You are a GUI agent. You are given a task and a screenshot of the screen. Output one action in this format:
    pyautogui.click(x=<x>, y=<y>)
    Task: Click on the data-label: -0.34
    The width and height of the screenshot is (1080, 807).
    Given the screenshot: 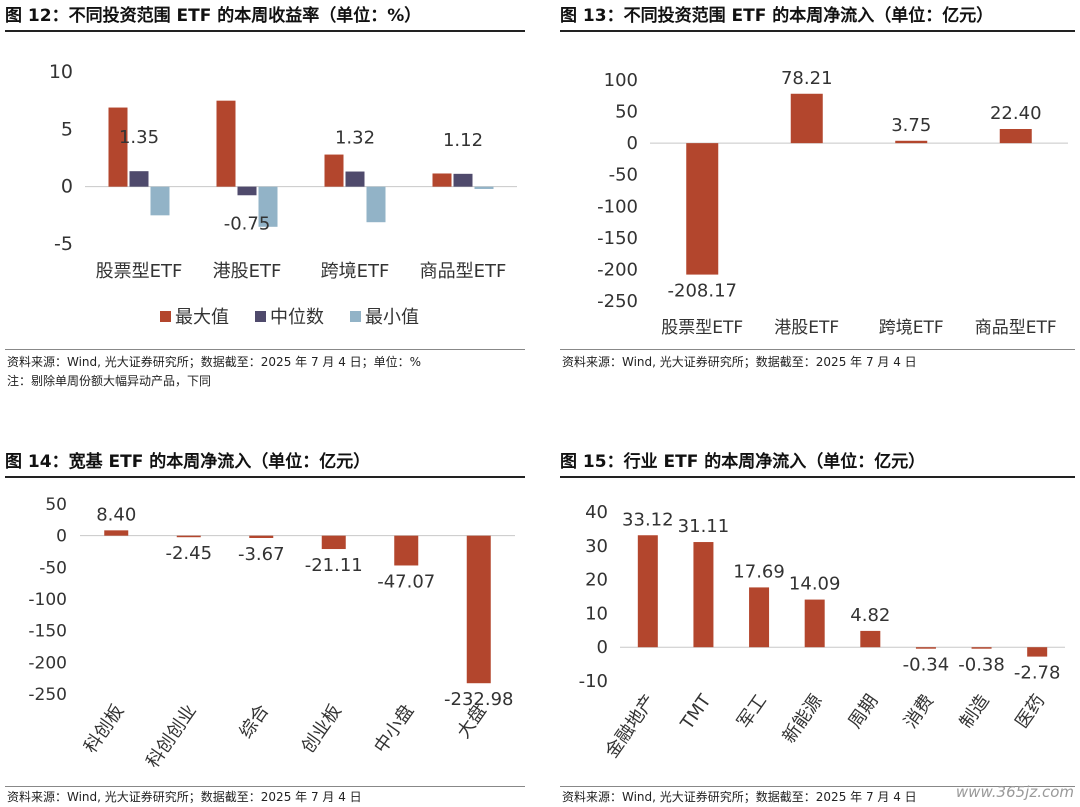 What is the action you would take?
    pyautogui.click(x=926, y=664)
    